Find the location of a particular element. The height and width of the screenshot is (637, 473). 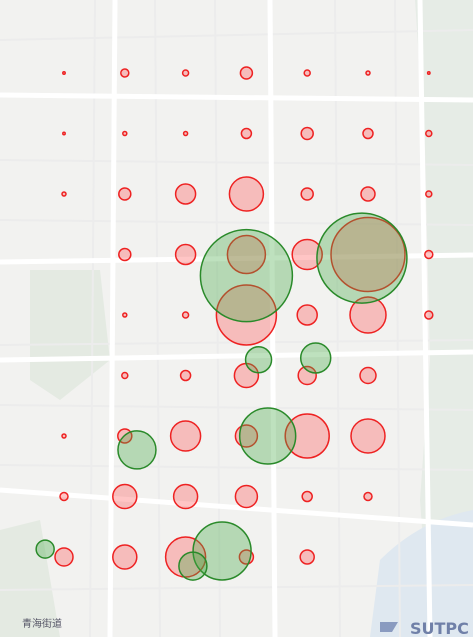

logo-text: SUTPC is located at coordinates (439, 628).